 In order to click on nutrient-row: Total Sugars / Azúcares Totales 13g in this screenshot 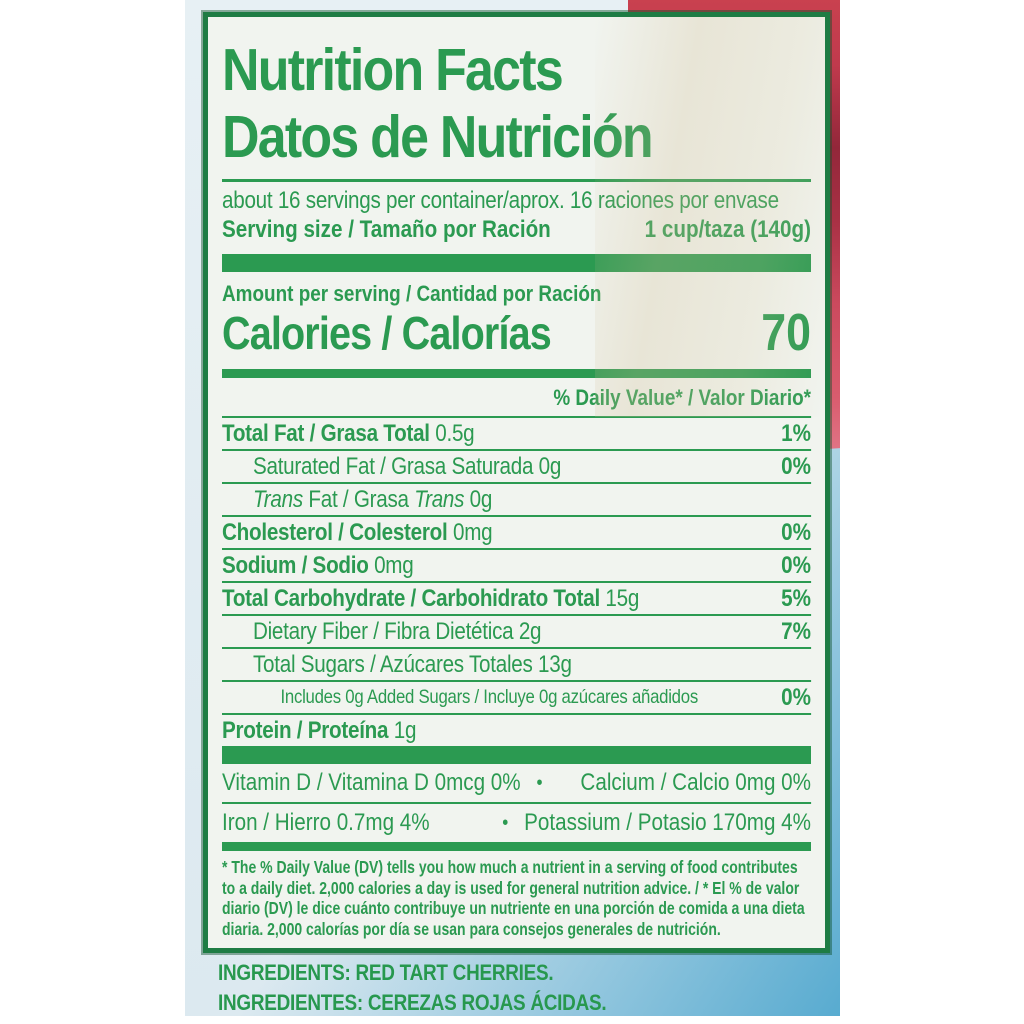, I will do `click(516, 663)`.